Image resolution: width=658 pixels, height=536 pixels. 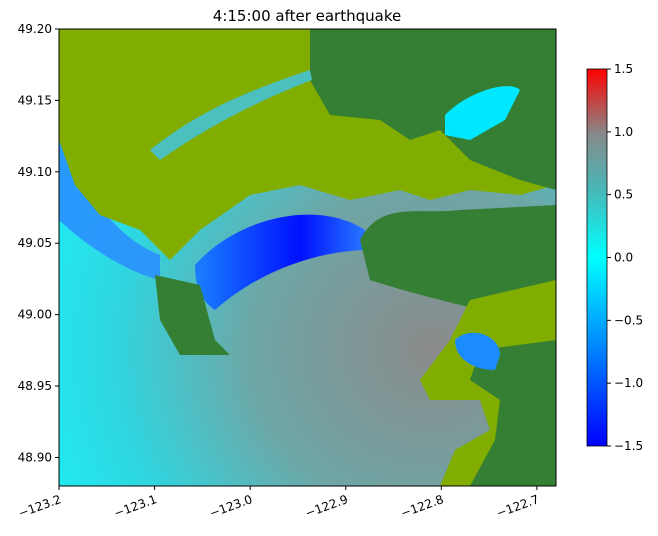 I want to click on x-tick-label: −123.2, so click(x=40, y=506).